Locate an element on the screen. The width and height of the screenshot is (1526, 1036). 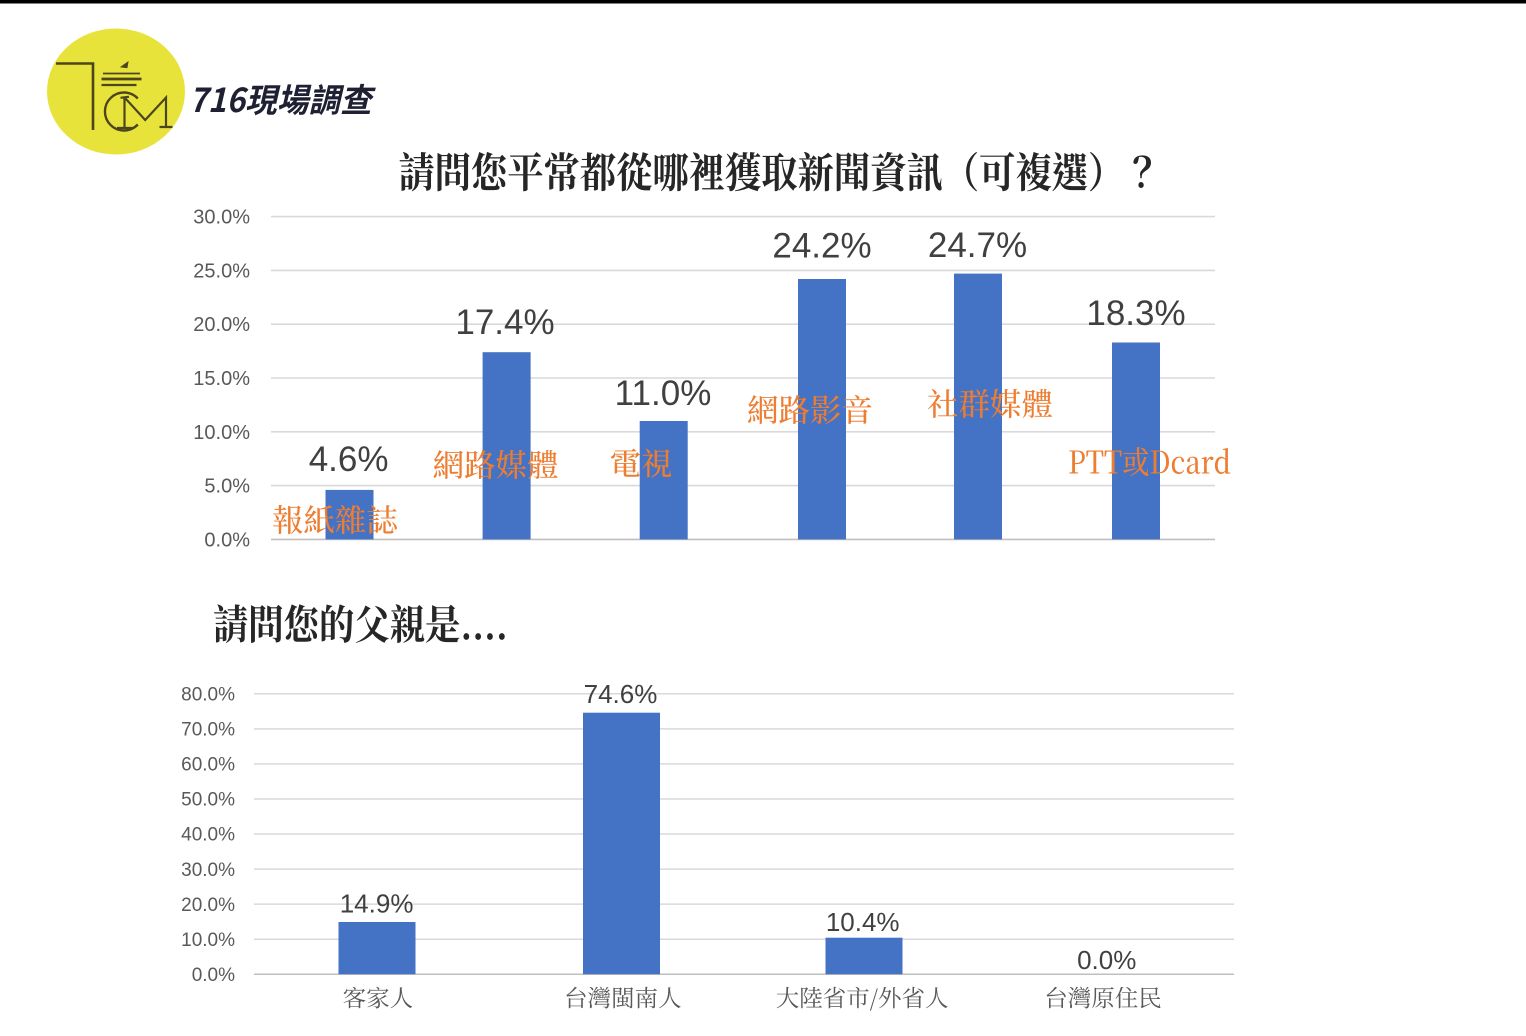
svg-text: 70.0% is located at coordinates (208, 730).